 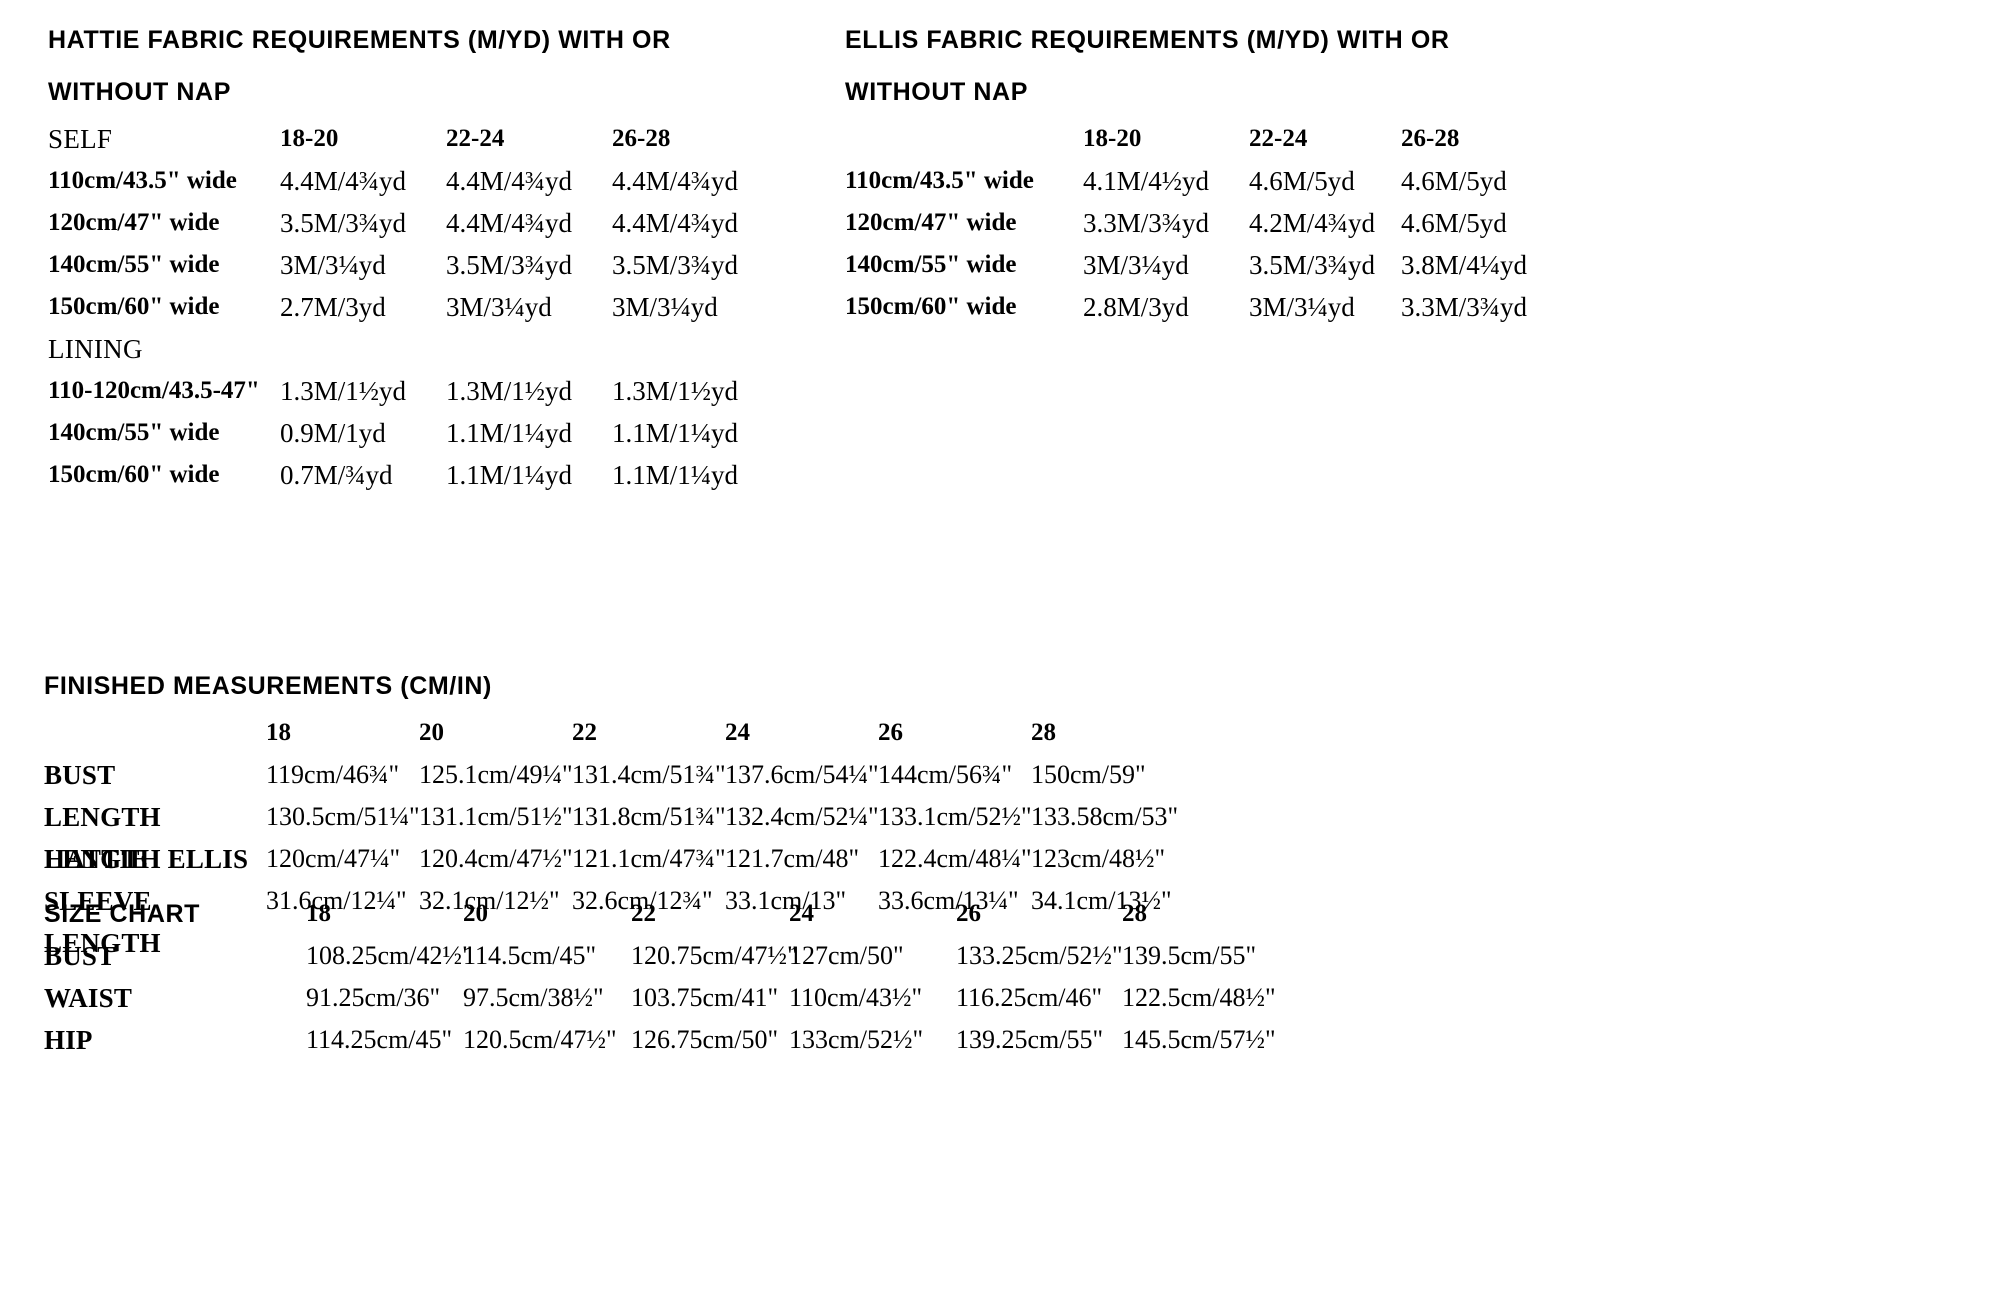 What do you see at coordinates (1039, 955) in the screenshot?
I see `sc-cell: 133.25cm/52½"` at bounding box center [1039, 955].